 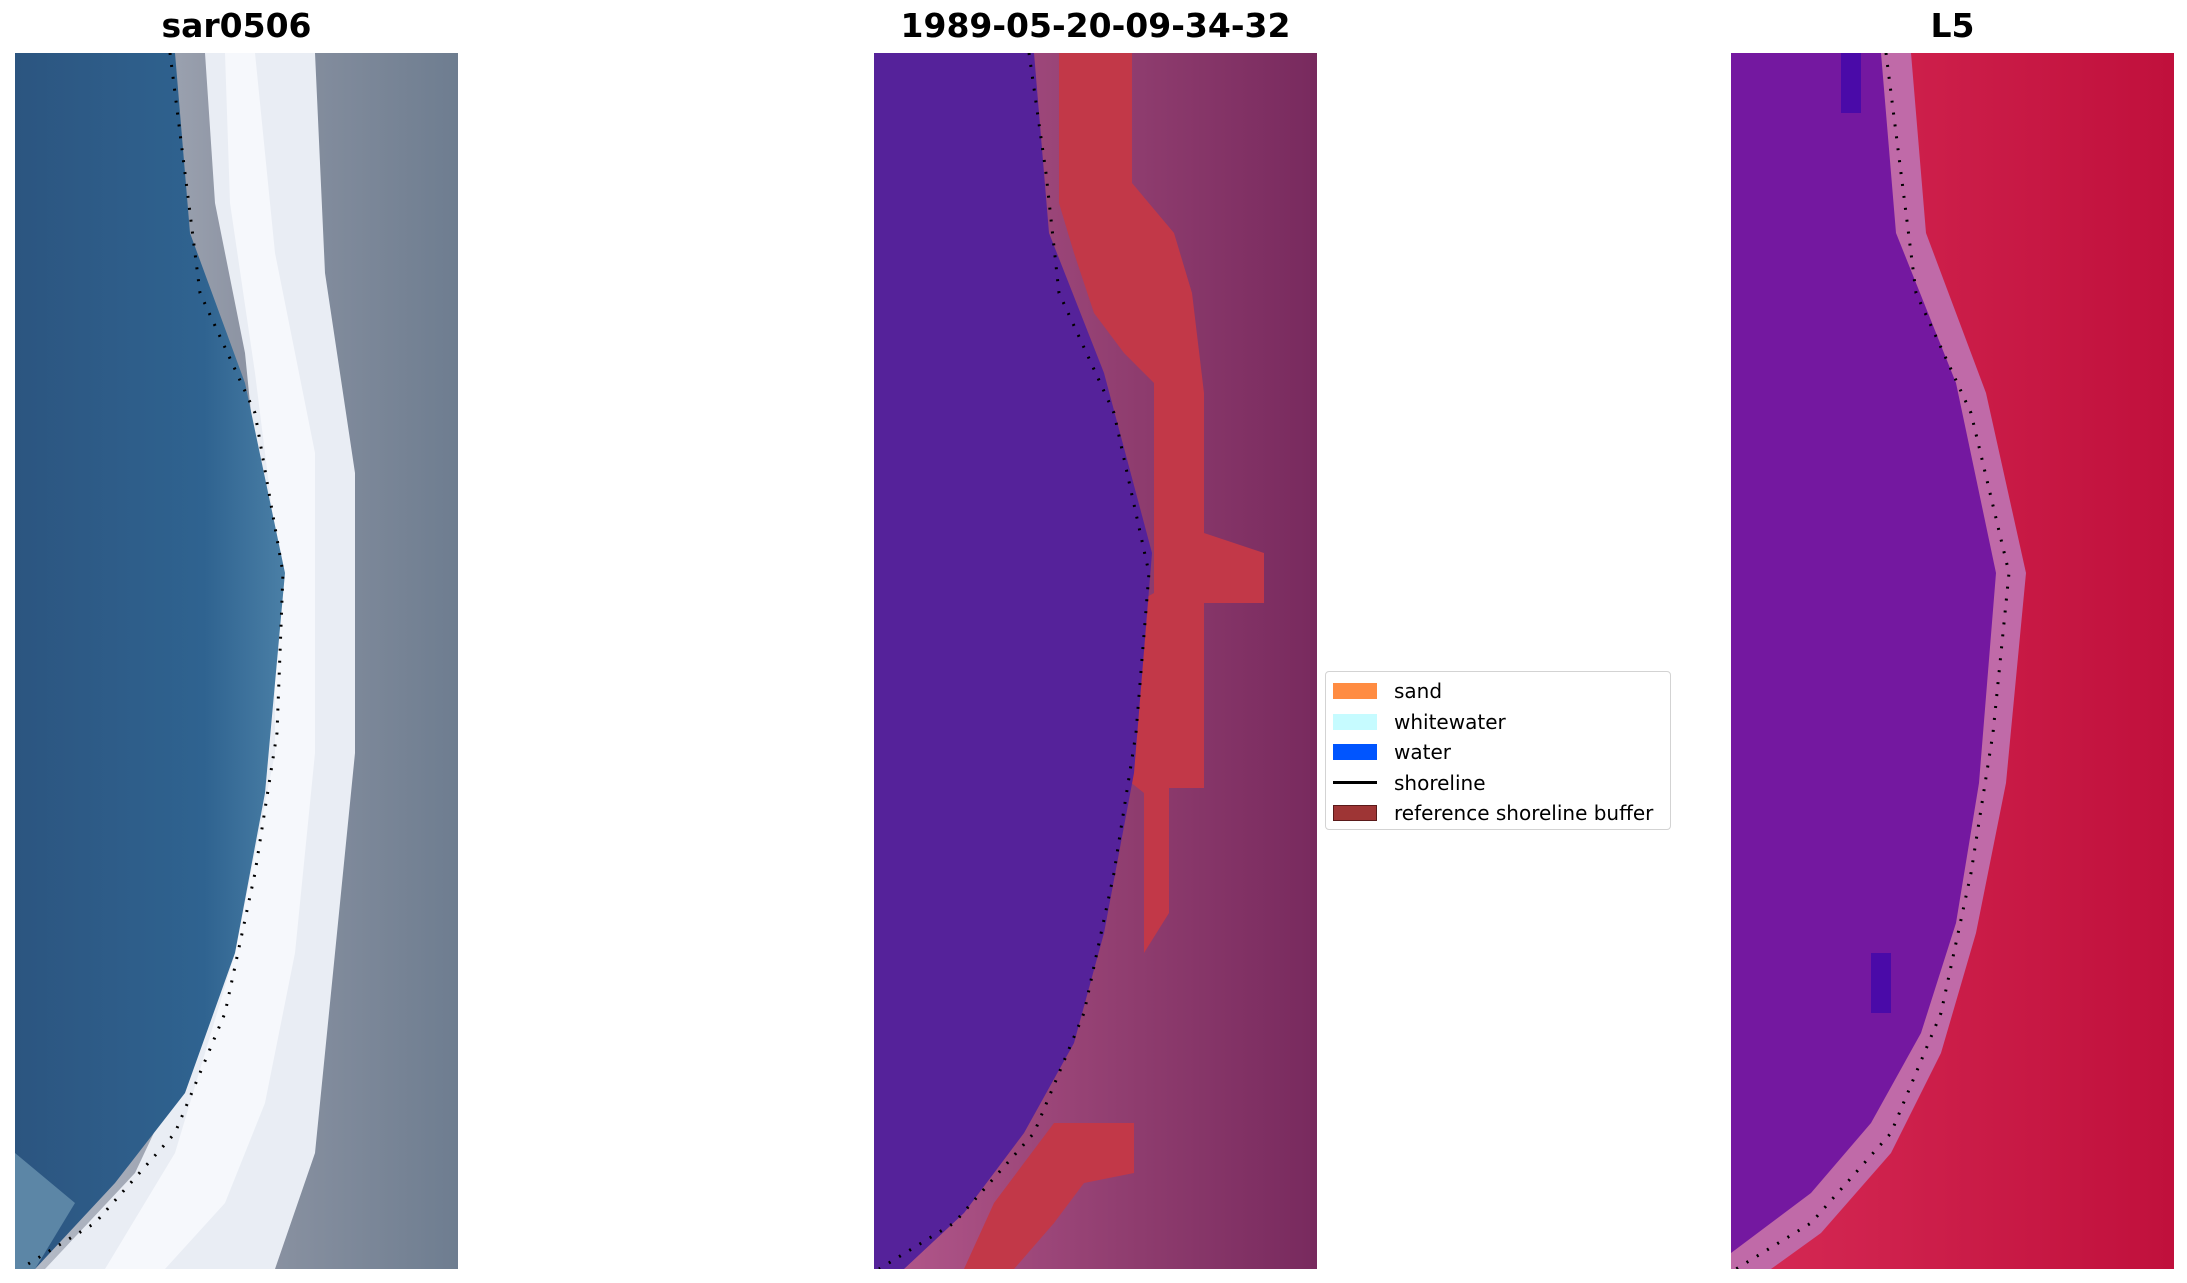 I want to click on legend-label-sand: sand, so click(x=1418, y=691).